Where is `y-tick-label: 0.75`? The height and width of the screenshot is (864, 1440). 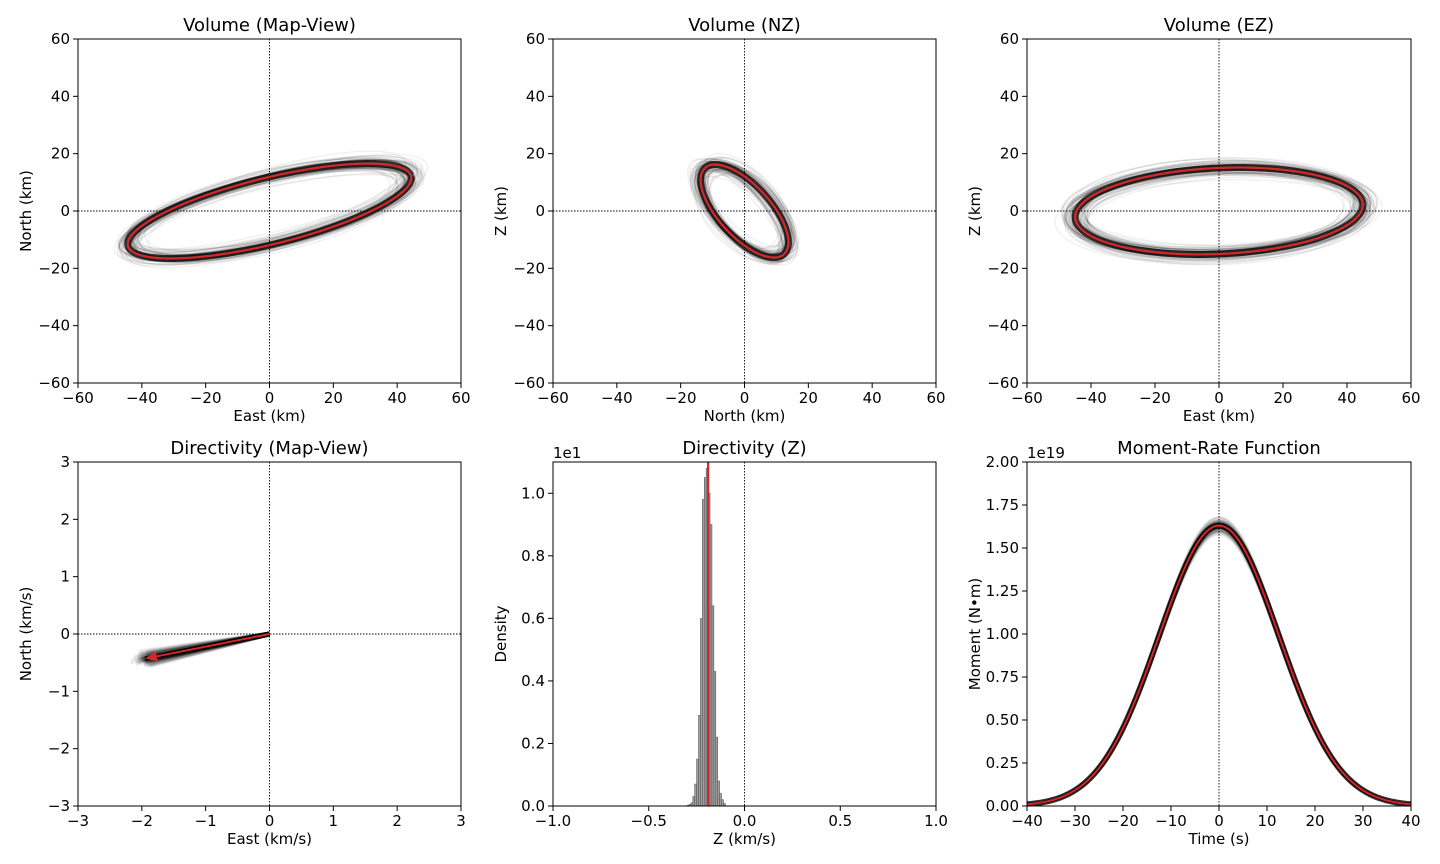
y-tick-label: 0.75 is located at coordinates (1002, 677).